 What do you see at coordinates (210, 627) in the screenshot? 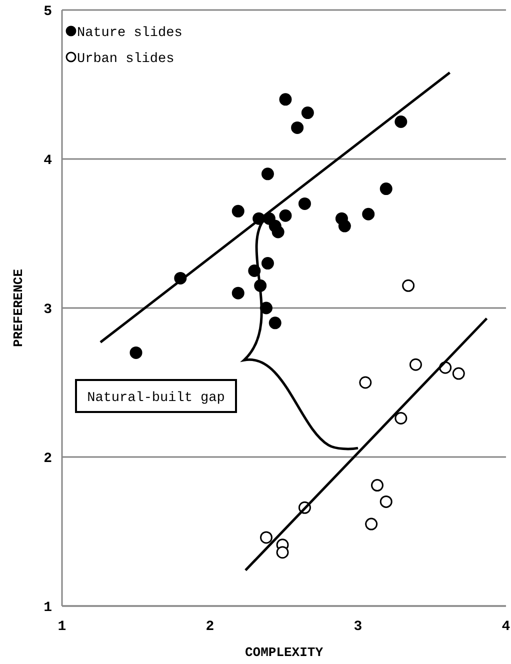
I see `x-tick-label: 2` at bounding box center [210, 627].